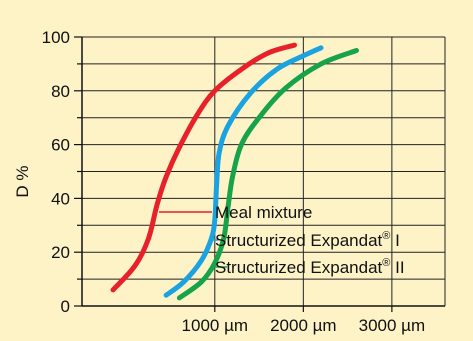 Image resolution: width=473 pixels, height=341 pixels. What do you see at coordinates (307, 240) in the screenshot?
I see `legend-label-2: Structurized Expandat® I` at bounding box center [307, 240].